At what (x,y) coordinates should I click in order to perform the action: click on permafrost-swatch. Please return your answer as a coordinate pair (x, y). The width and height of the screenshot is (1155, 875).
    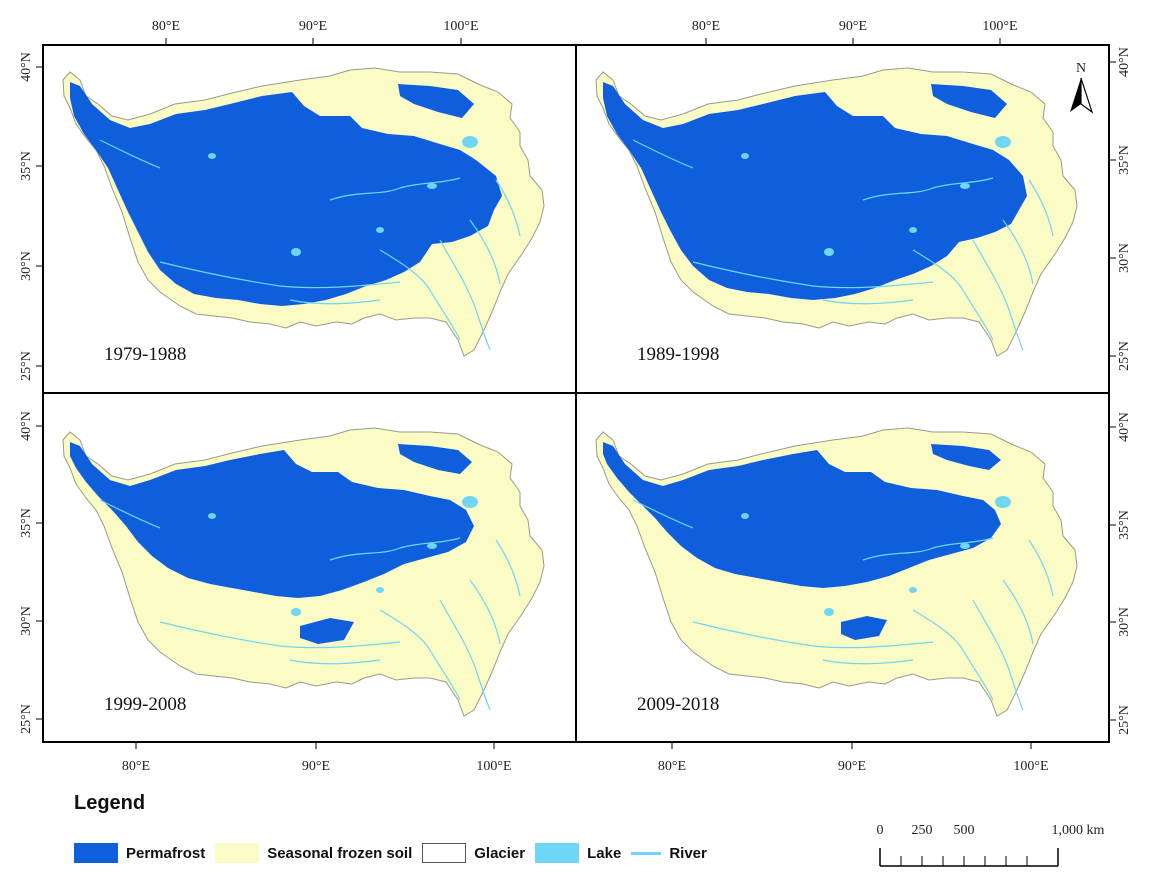
    Looking at the image, I should click on (96, 853).